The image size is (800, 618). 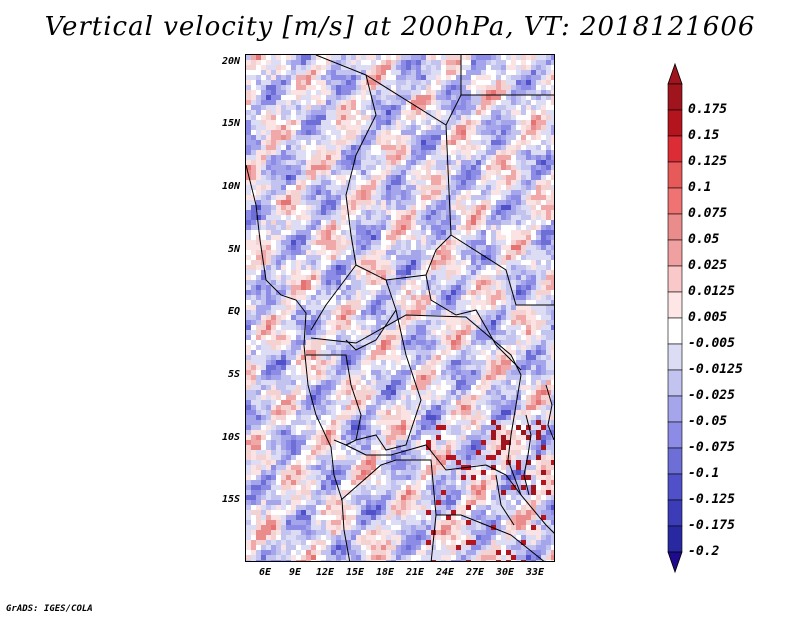 I want to click on colorbar-label: 0.175, so click(x=708, y=109).